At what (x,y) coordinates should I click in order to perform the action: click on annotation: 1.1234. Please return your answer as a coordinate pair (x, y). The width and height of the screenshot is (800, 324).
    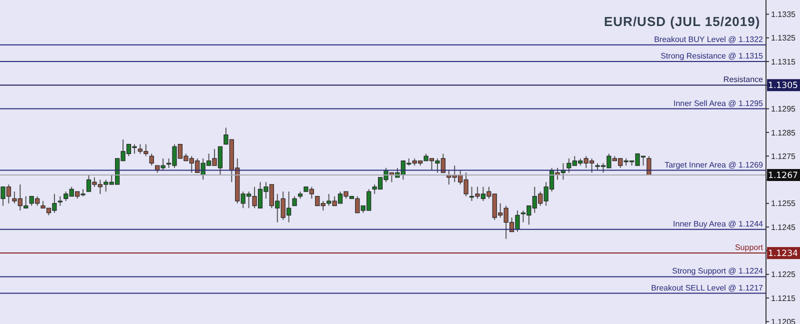
    Looking at the image, I should click on (783, 254).